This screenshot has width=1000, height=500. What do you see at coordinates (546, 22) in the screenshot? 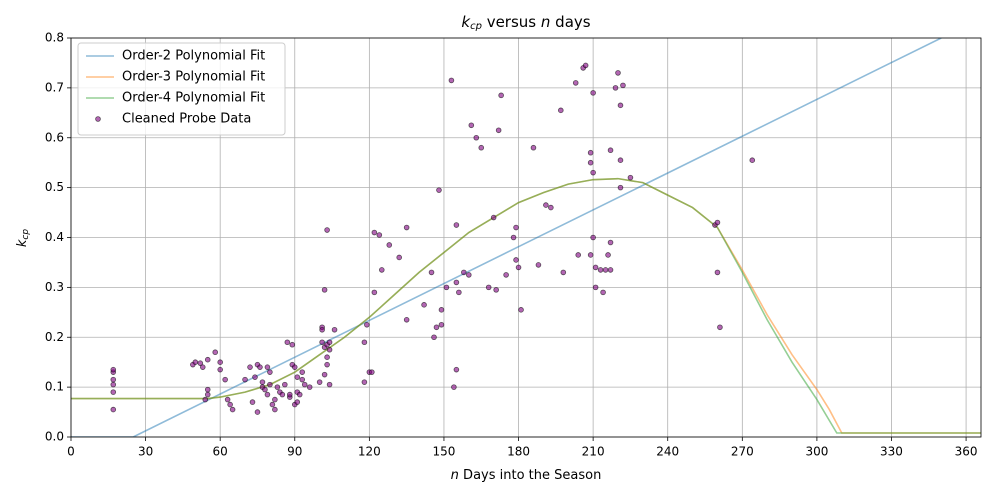
I see `title-part: n` at bounding box center [546, 22].